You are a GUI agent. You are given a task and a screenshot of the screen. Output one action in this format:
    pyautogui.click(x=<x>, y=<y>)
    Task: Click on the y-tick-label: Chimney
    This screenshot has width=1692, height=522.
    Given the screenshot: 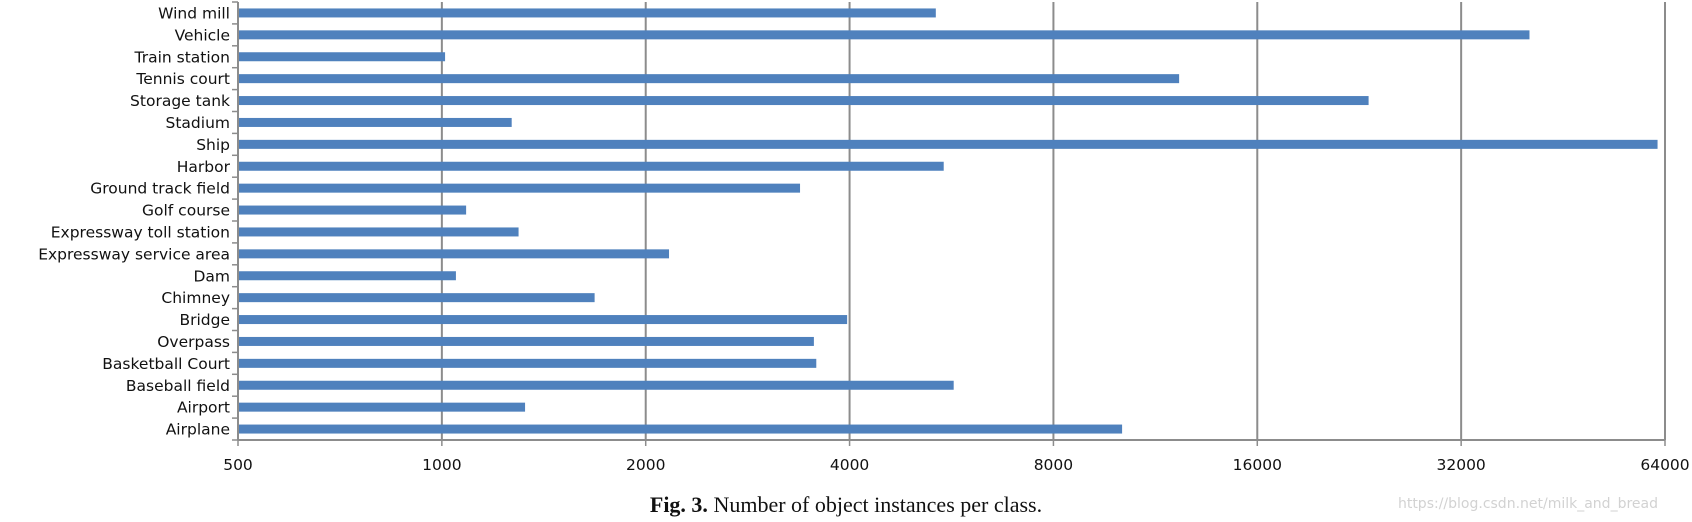 What is the action you would take?
    pyautogui.click(x=195, y=298)
    